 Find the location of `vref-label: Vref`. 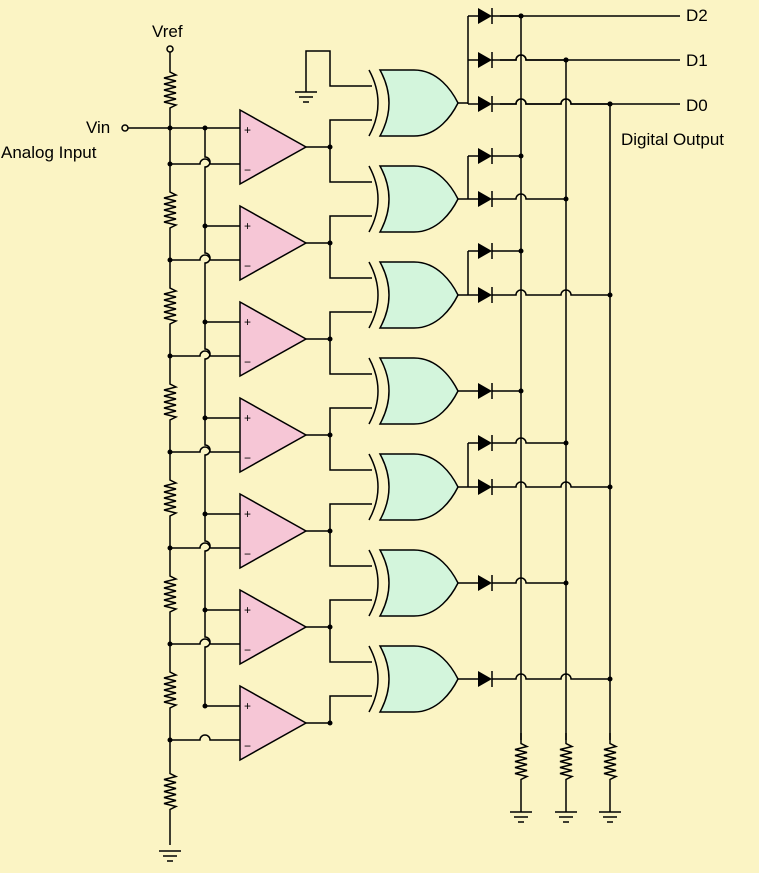

vref-label: Vref is located at coordinates (167, 31).